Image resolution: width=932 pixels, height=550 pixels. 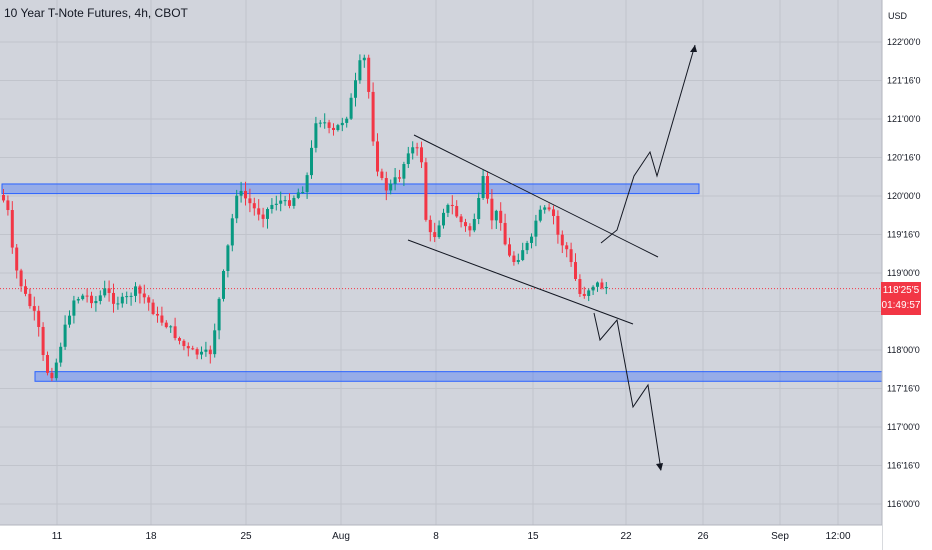 What do you see at coordinates (901, 298) in the screenshot?
I see `last-price-tag: 118'25'5 01:49:57` at bounding box center [901, 298].